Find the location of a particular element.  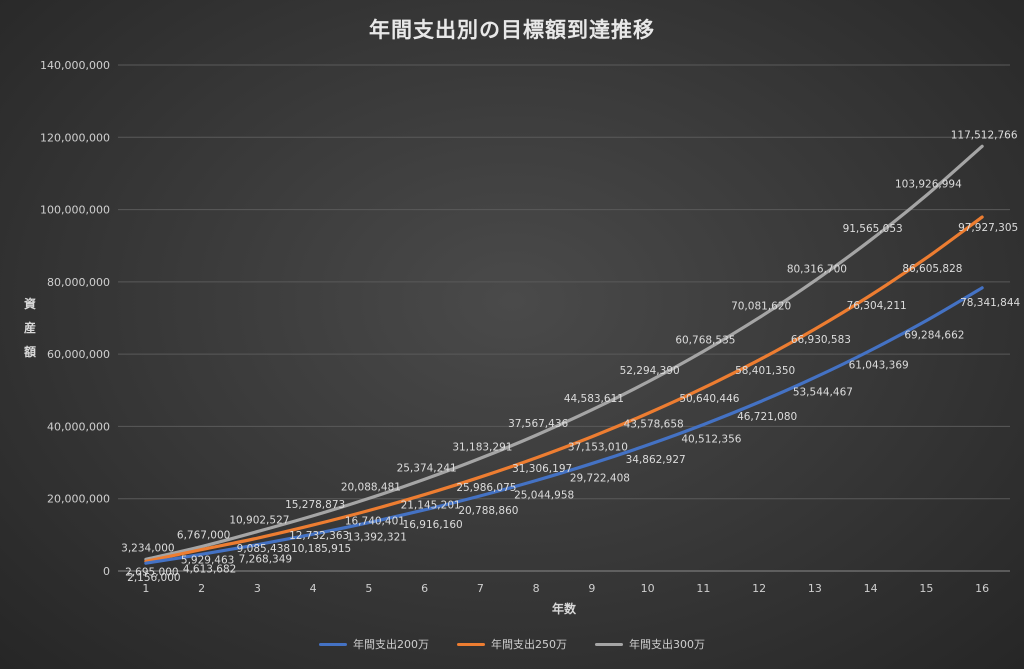

x-tick-label: 12 is located at coordinates (759, 588).